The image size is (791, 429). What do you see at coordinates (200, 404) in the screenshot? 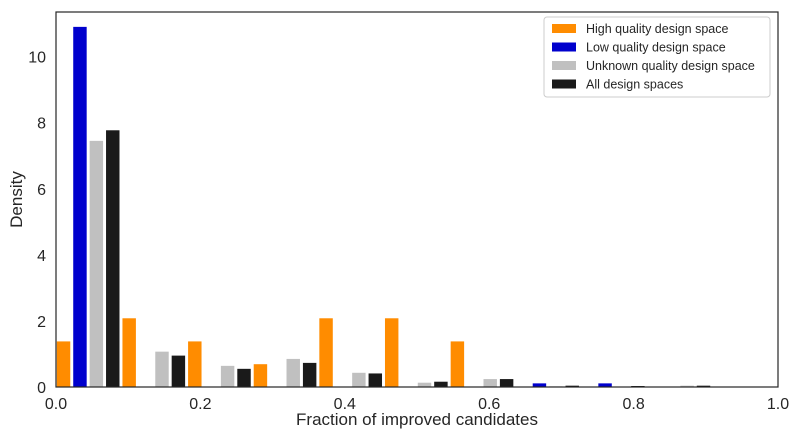
I see `x-tick-label: 0.2` at bounding box center [200, 404].